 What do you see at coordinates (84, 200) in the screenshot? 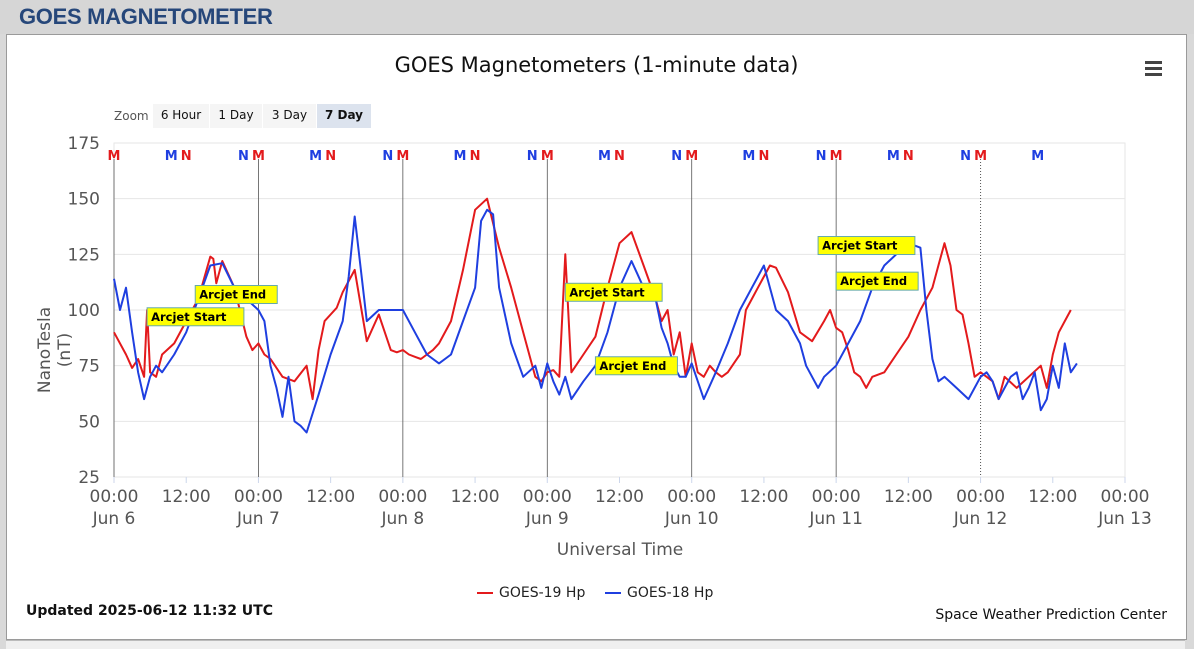
I see `y-tick-label: 150` at bounding box center [84, 200].